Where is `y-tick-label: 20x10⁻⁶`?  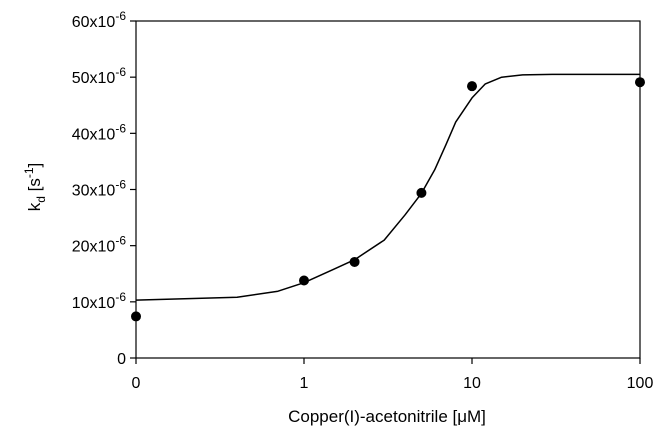 y-tick-label: 20x10⁻⁶ is located at coordinates (99, 245).